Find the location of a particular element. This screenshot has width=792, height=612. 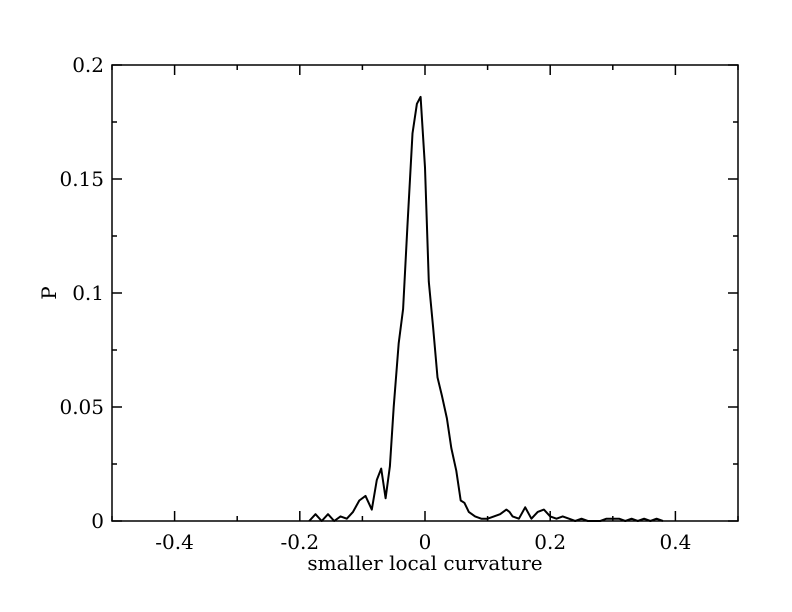

y-tick-label: 0.05 is located at coordinates (81, 407).